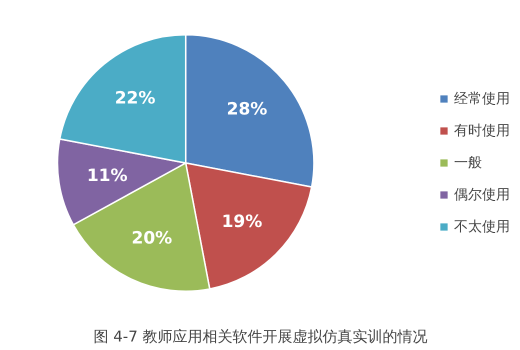 The height and width of the screenshot is (350, 520). Describe the element at coordinates (242, 222) in the screenshot. I see `data-label: 19%` at that location.